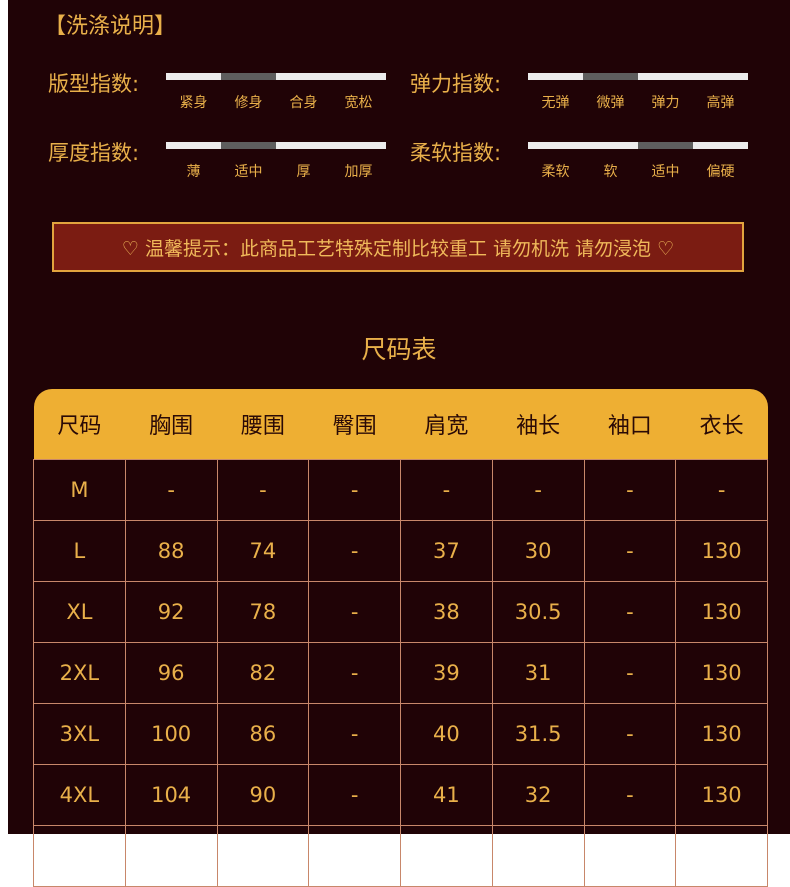 The width and height of the screenshot is (790, 887). I want to click on table-cell: L, so click(79, 551).